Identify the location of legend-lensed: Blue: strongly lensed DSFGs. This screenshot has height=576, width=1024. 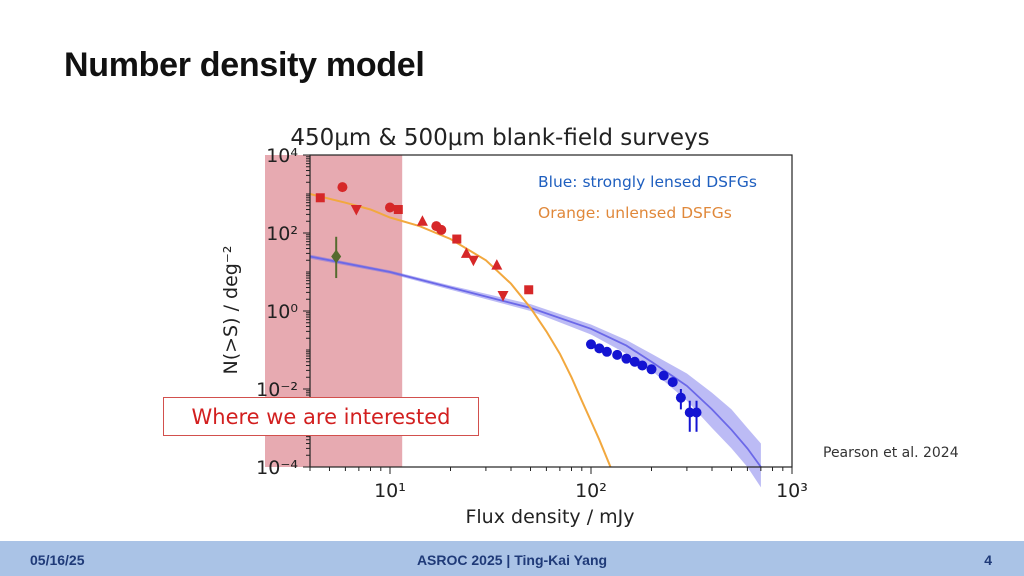
(647, 182).